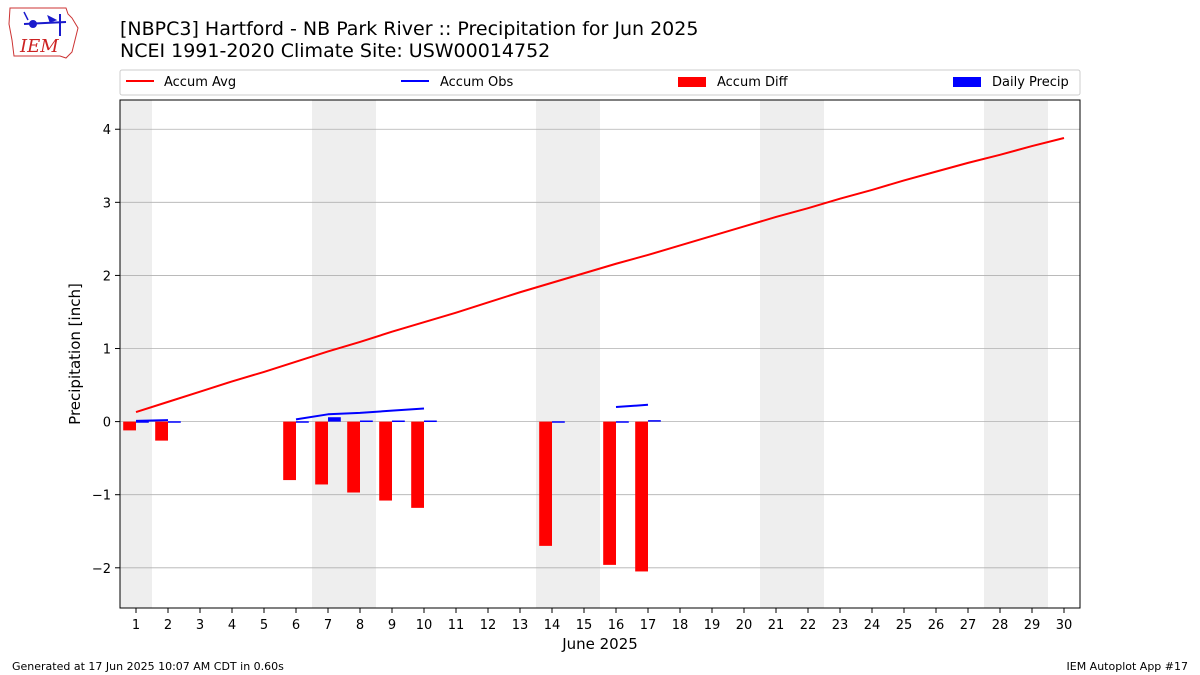  I want to click on legend-item-accum-diff: Accum Diff, so click(733, 82).